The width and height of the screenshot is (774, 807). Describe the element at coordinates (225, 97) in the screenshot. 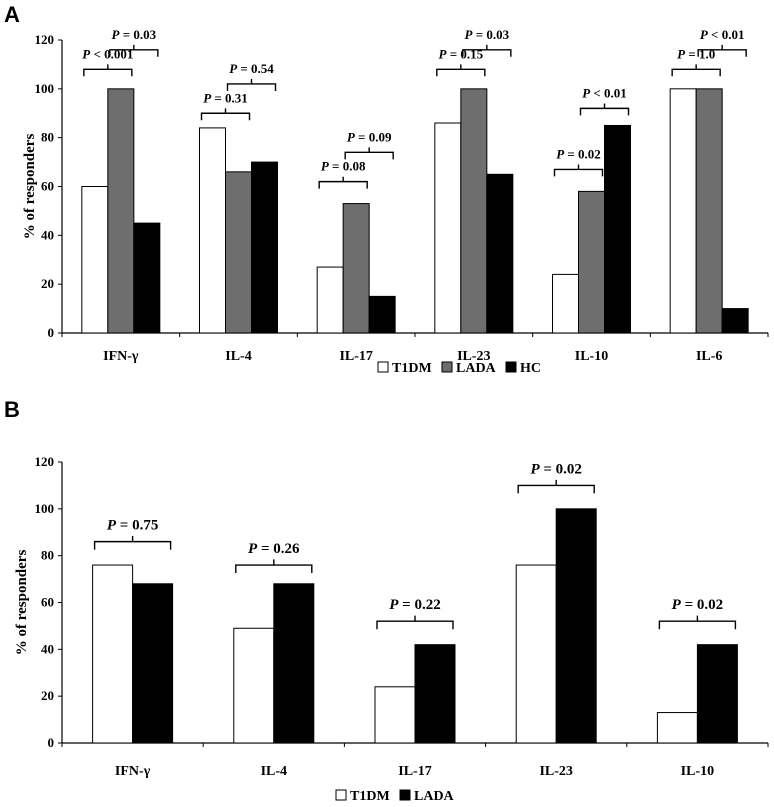

I see `p-value-label: P = 0.31` at that location.